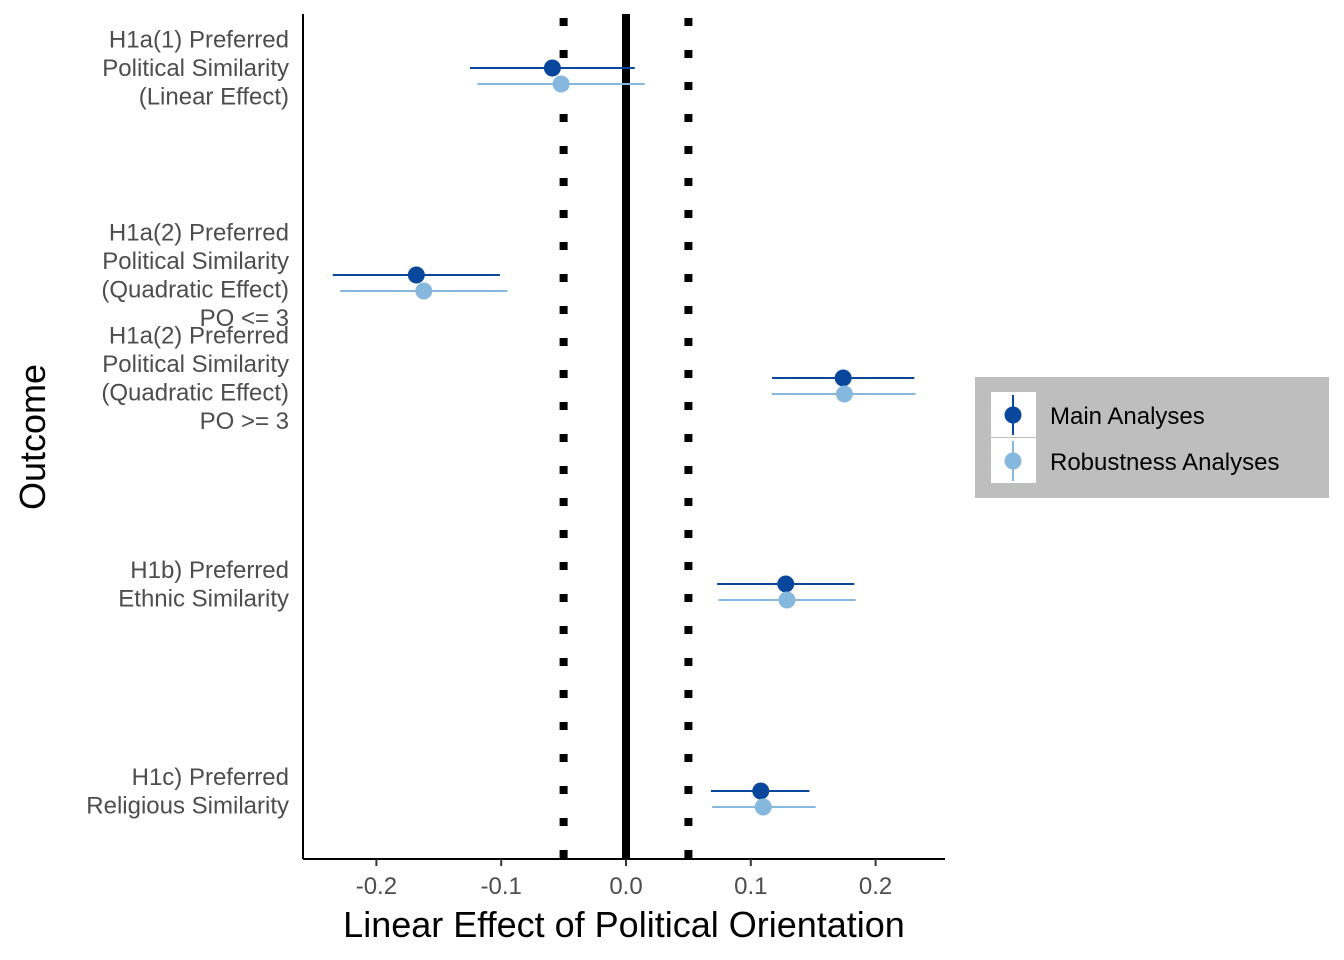 This screenshot has width=1344, height=960. I want to click on point-estimate-0-h1a2_low, so click(416, 275).